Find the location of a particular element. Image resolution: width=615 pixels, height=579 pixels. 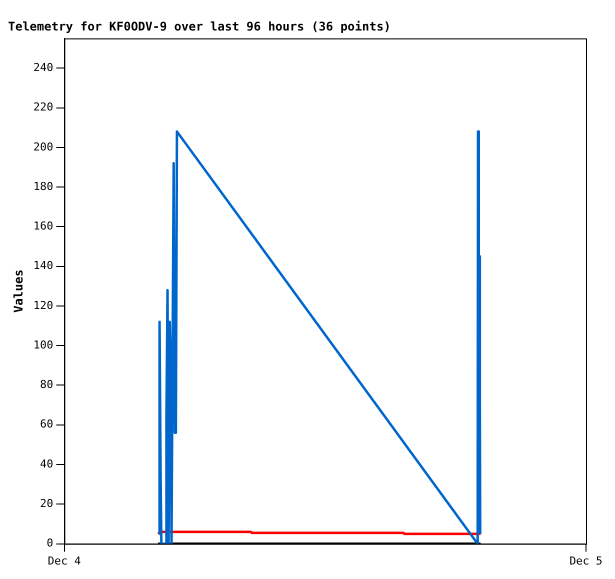

y-tick-label: 60 is located at coordinates (47, 424).